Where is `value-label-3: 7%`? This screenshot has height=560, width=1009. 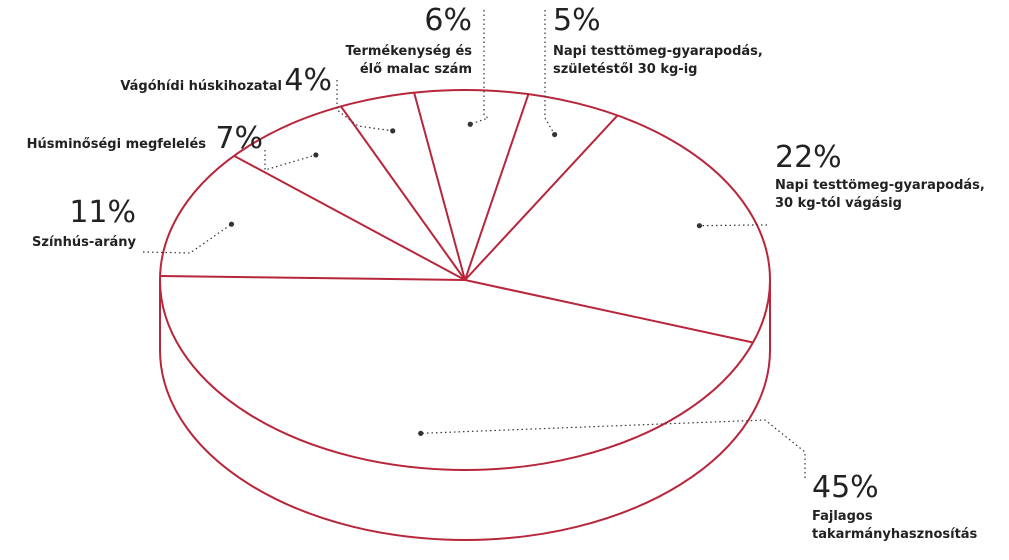
value-label-3: 7% is located at coordinates (239, 138).